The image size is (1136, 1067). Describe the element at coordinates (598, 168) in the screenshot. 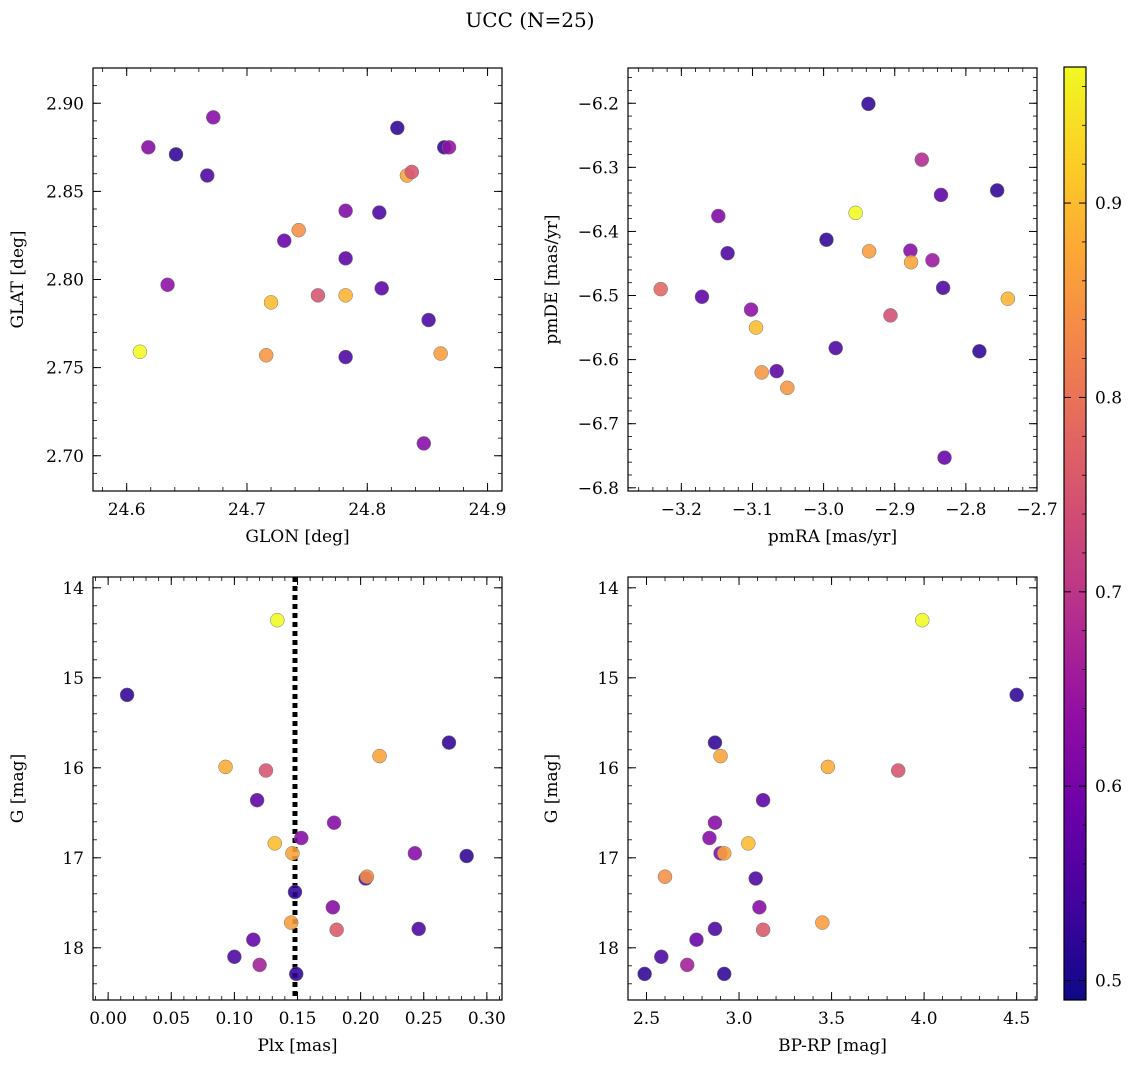

I see `y-tick-label: −6.3` at that location.